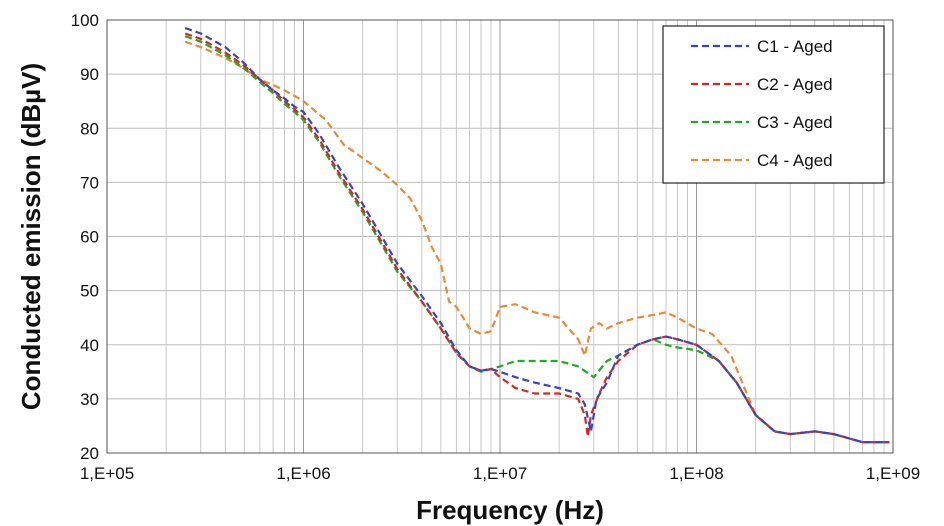  Describe the element at coordinates (31, 236) in the screenshot. I see `y-axis-title: Conducted emission (dBµV)` at that location.